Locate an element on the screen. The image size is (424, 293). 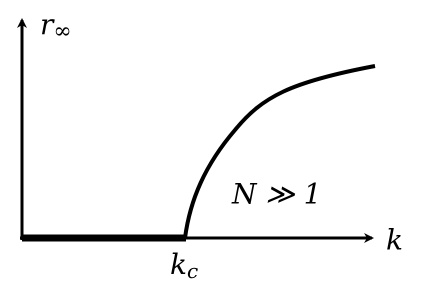
y-axis-label: r∞ is located at coordinates (56, 26).